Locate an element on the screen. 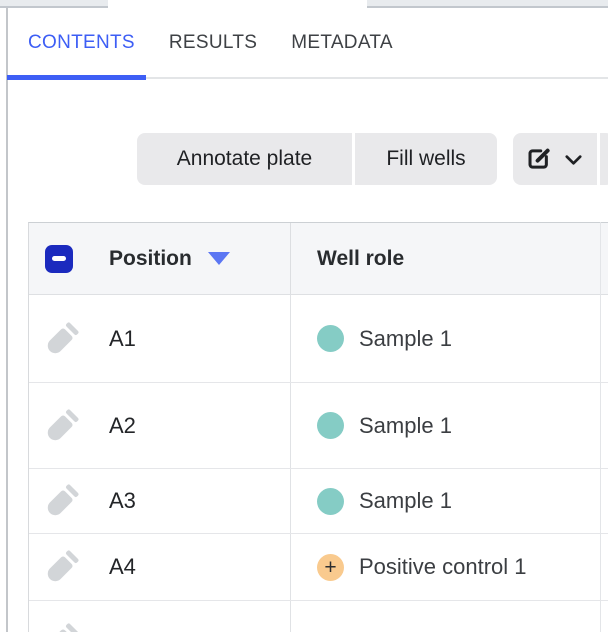  plate-actions-group: Annotate plate Fill wells is located at coordinates (317, 159).